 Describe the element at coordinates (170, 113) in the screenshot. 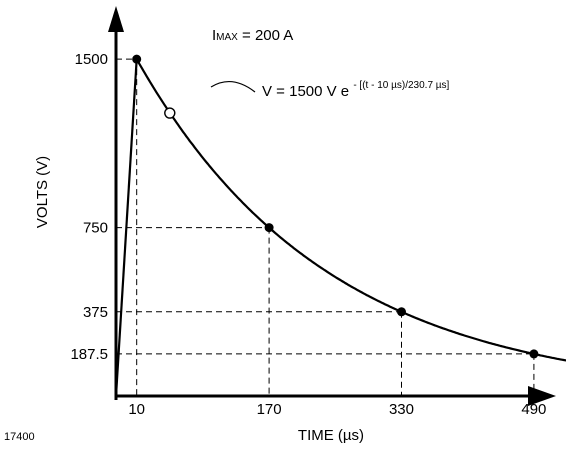

I see `open-marker` at that location.